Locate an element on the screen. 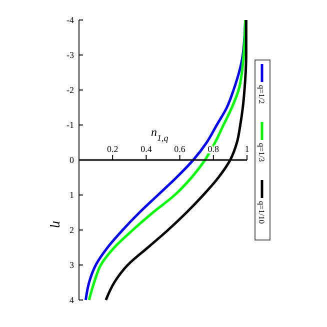  x-axis-title: n$_{1,q}$ is located at coordinates (160, 134).